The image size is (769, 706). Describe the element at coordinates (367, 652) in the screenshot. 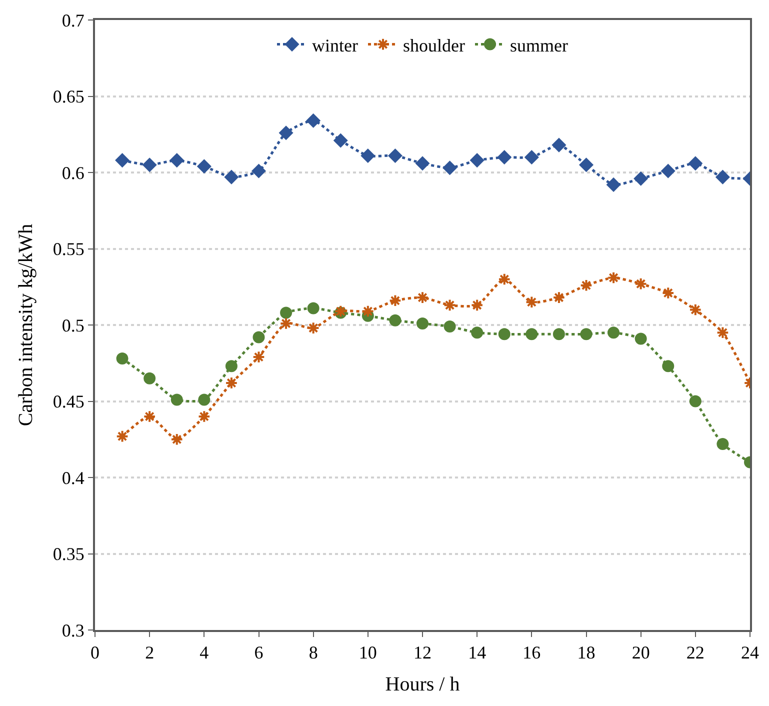

I see `x-tick-label: 10` at that location.